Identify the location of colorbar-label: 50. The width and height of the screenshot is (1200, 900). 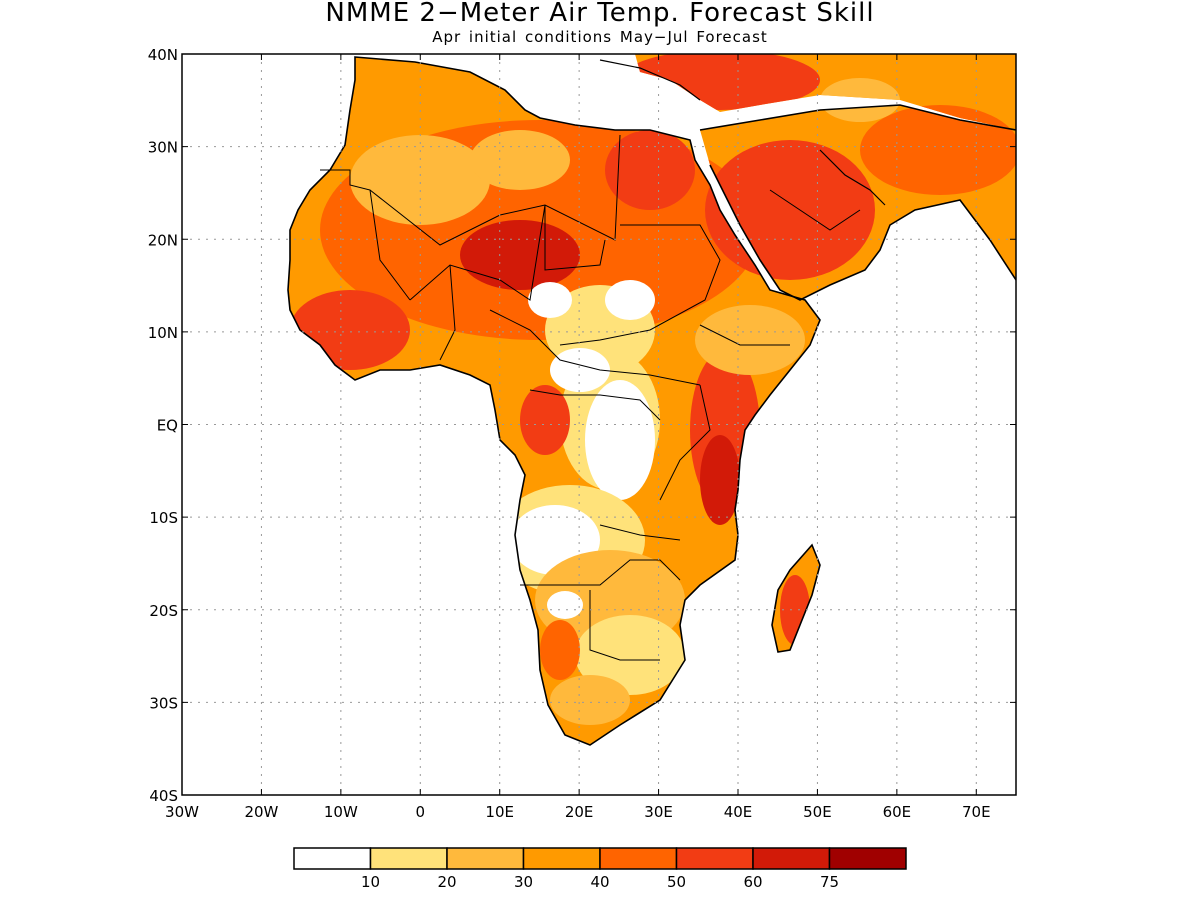
(676, 882).